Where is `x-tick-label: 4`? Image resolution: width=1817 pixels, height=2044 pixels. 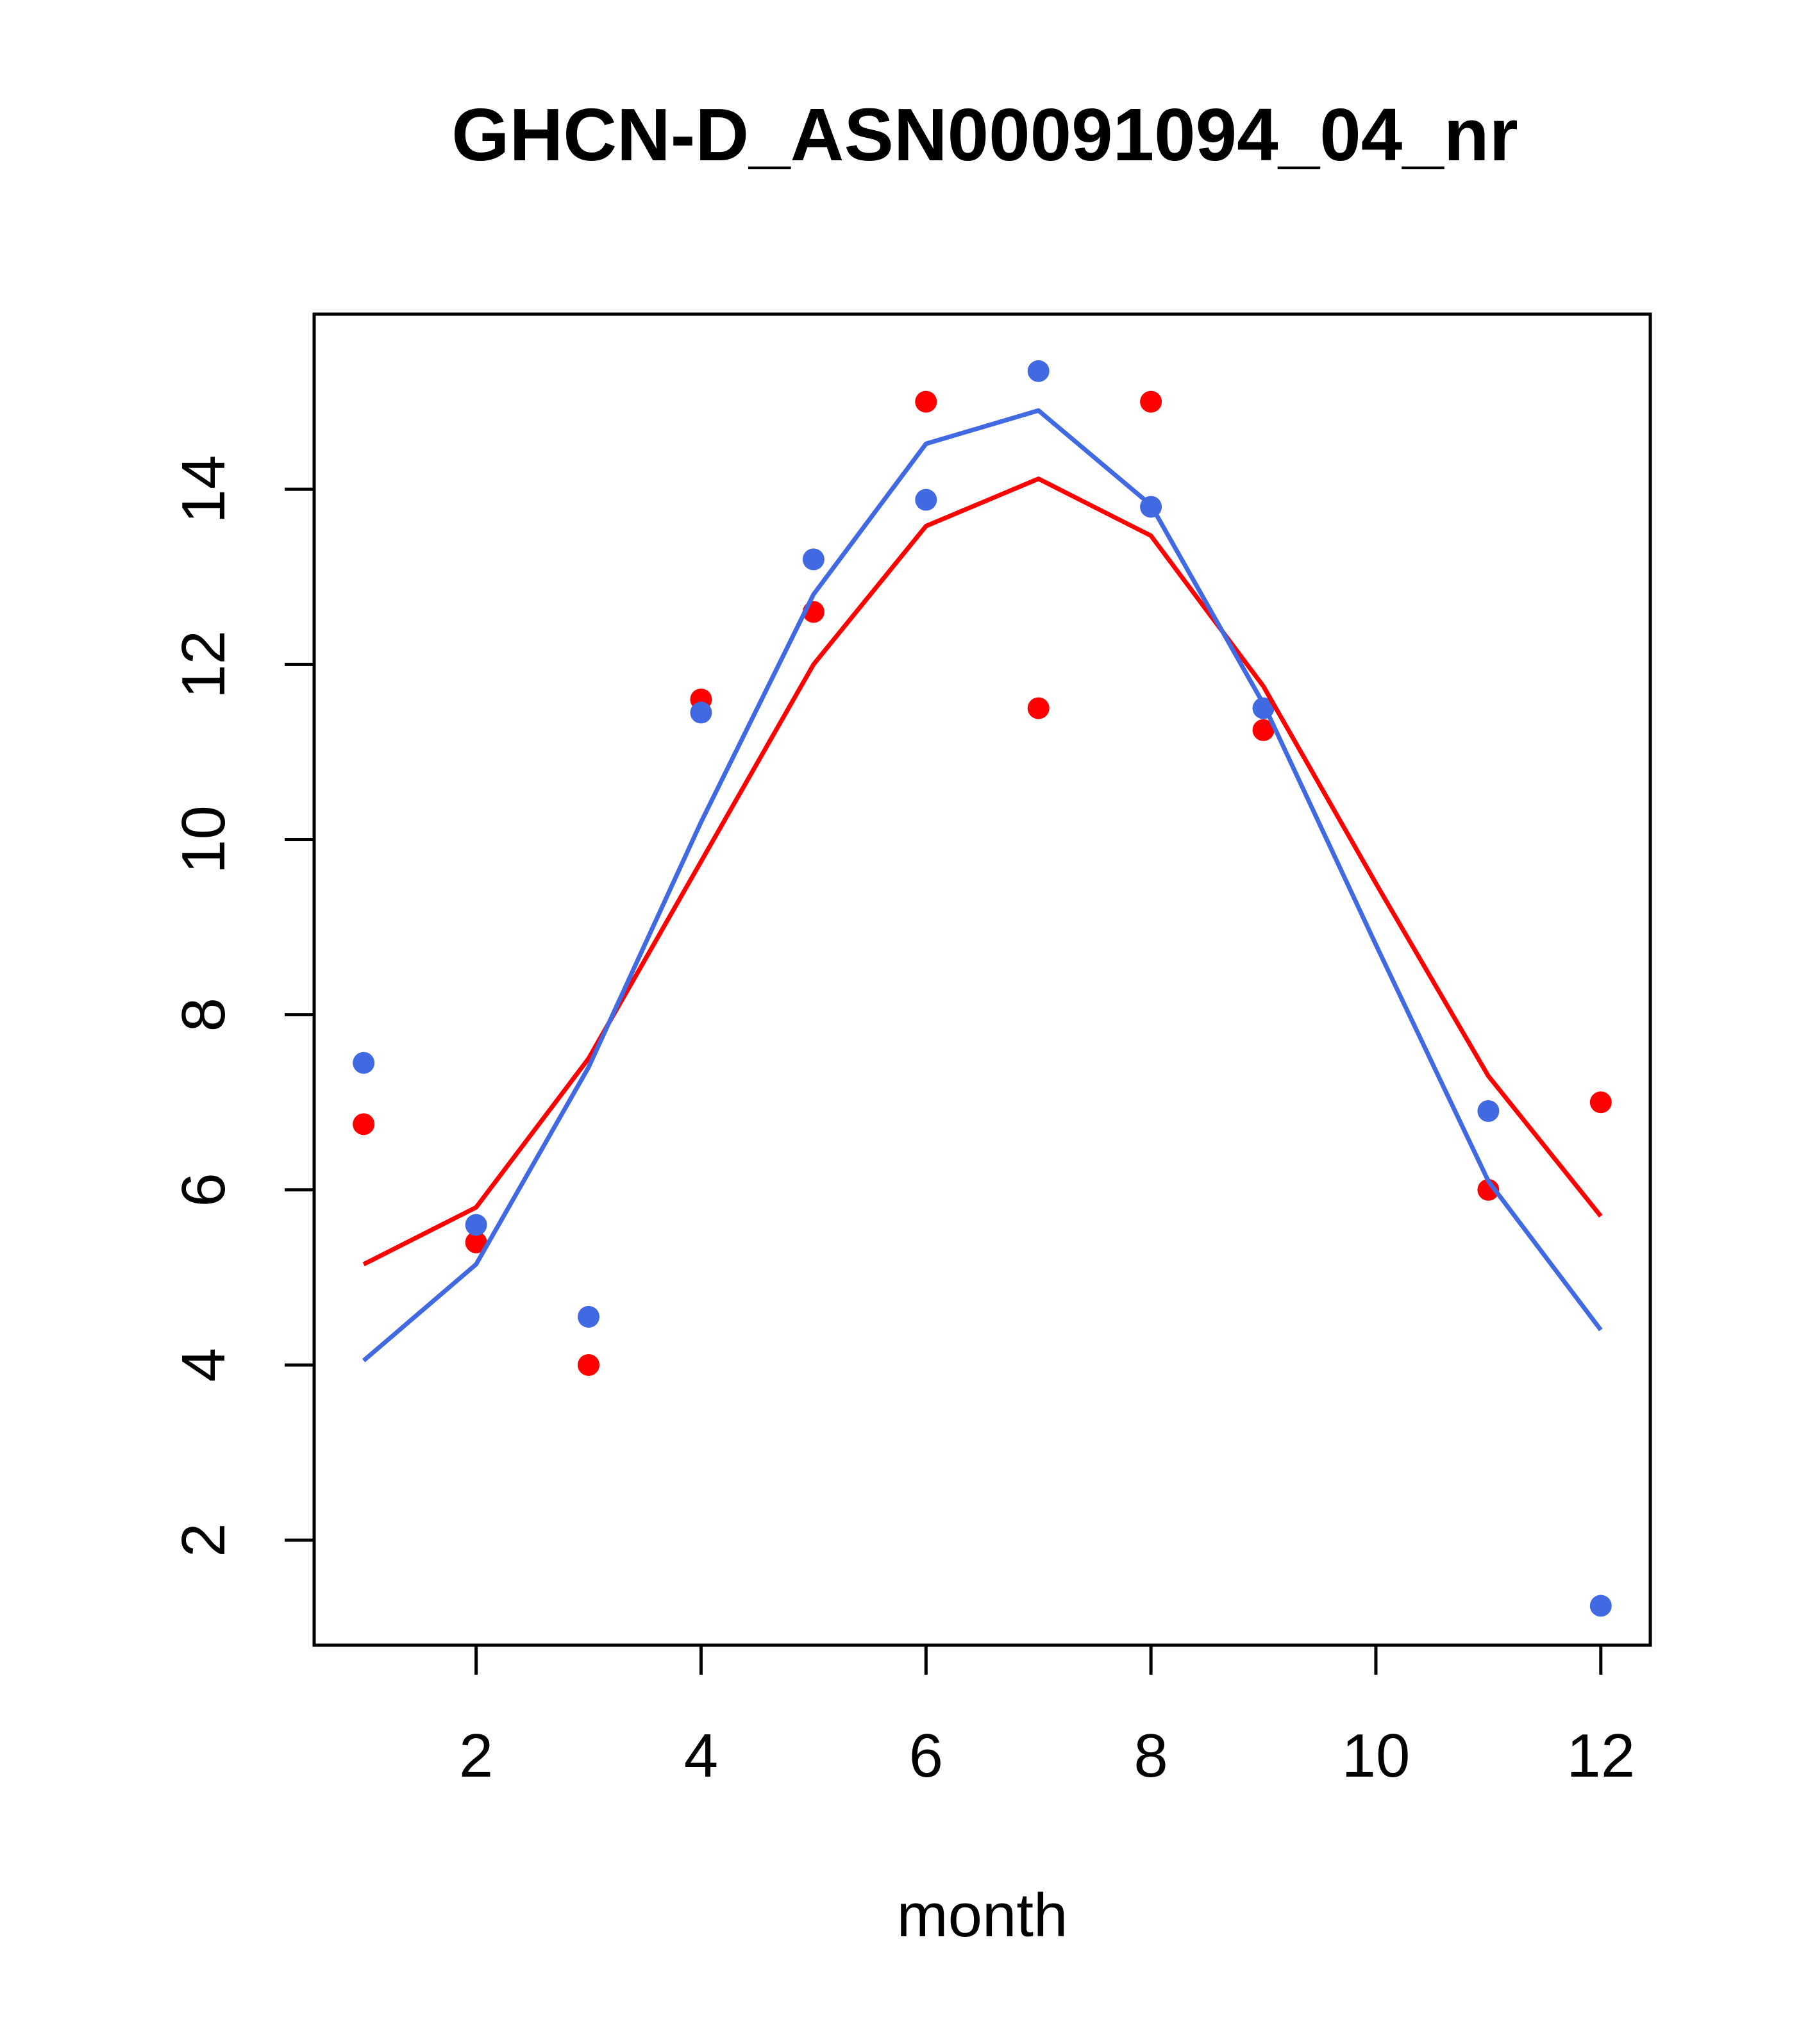 x-tick-label: 4 is located at coordinates (701, 1755).